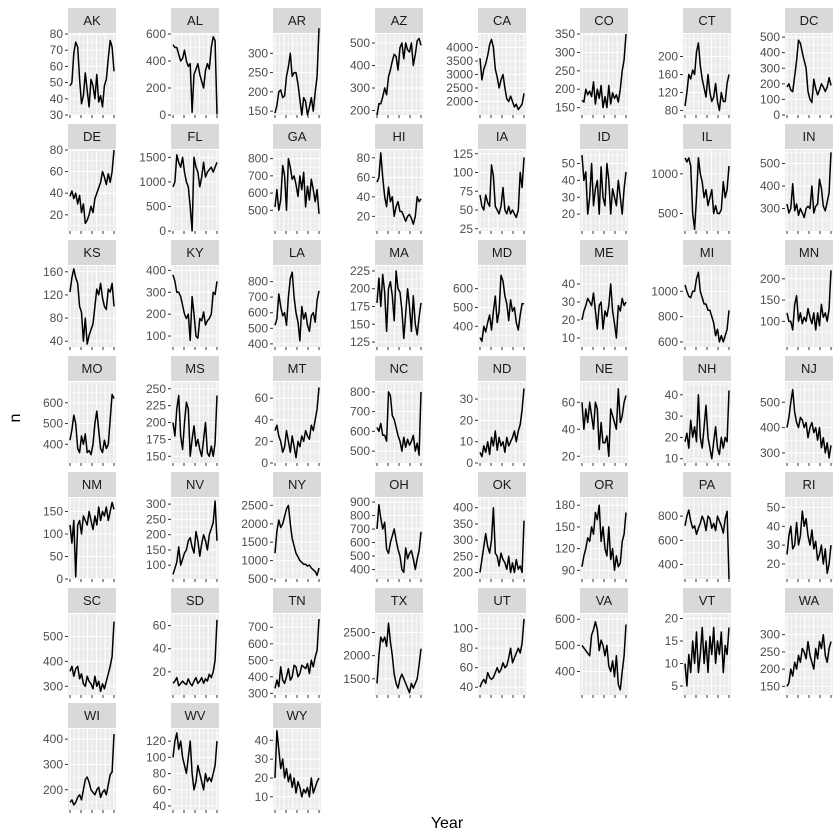  I want to click on y-tick-label-me: 10, so click(569, 338).